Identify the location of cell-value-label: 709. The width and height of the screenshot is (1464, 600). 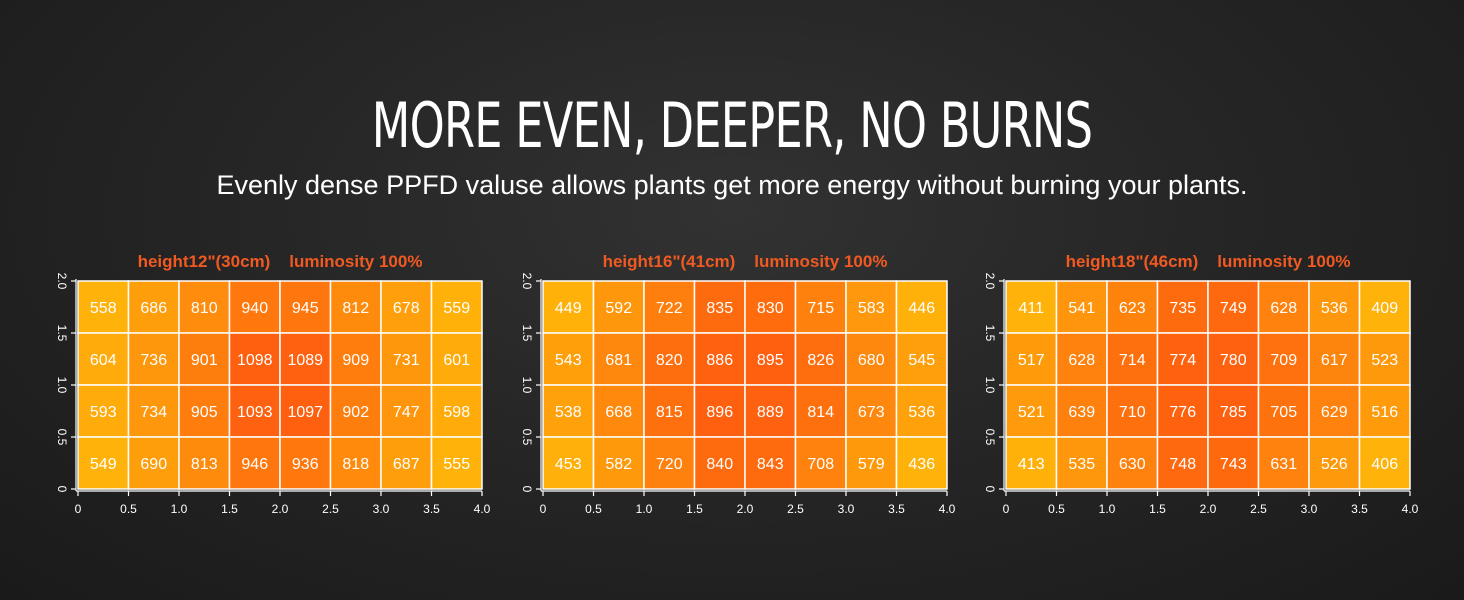
(1283, 360).